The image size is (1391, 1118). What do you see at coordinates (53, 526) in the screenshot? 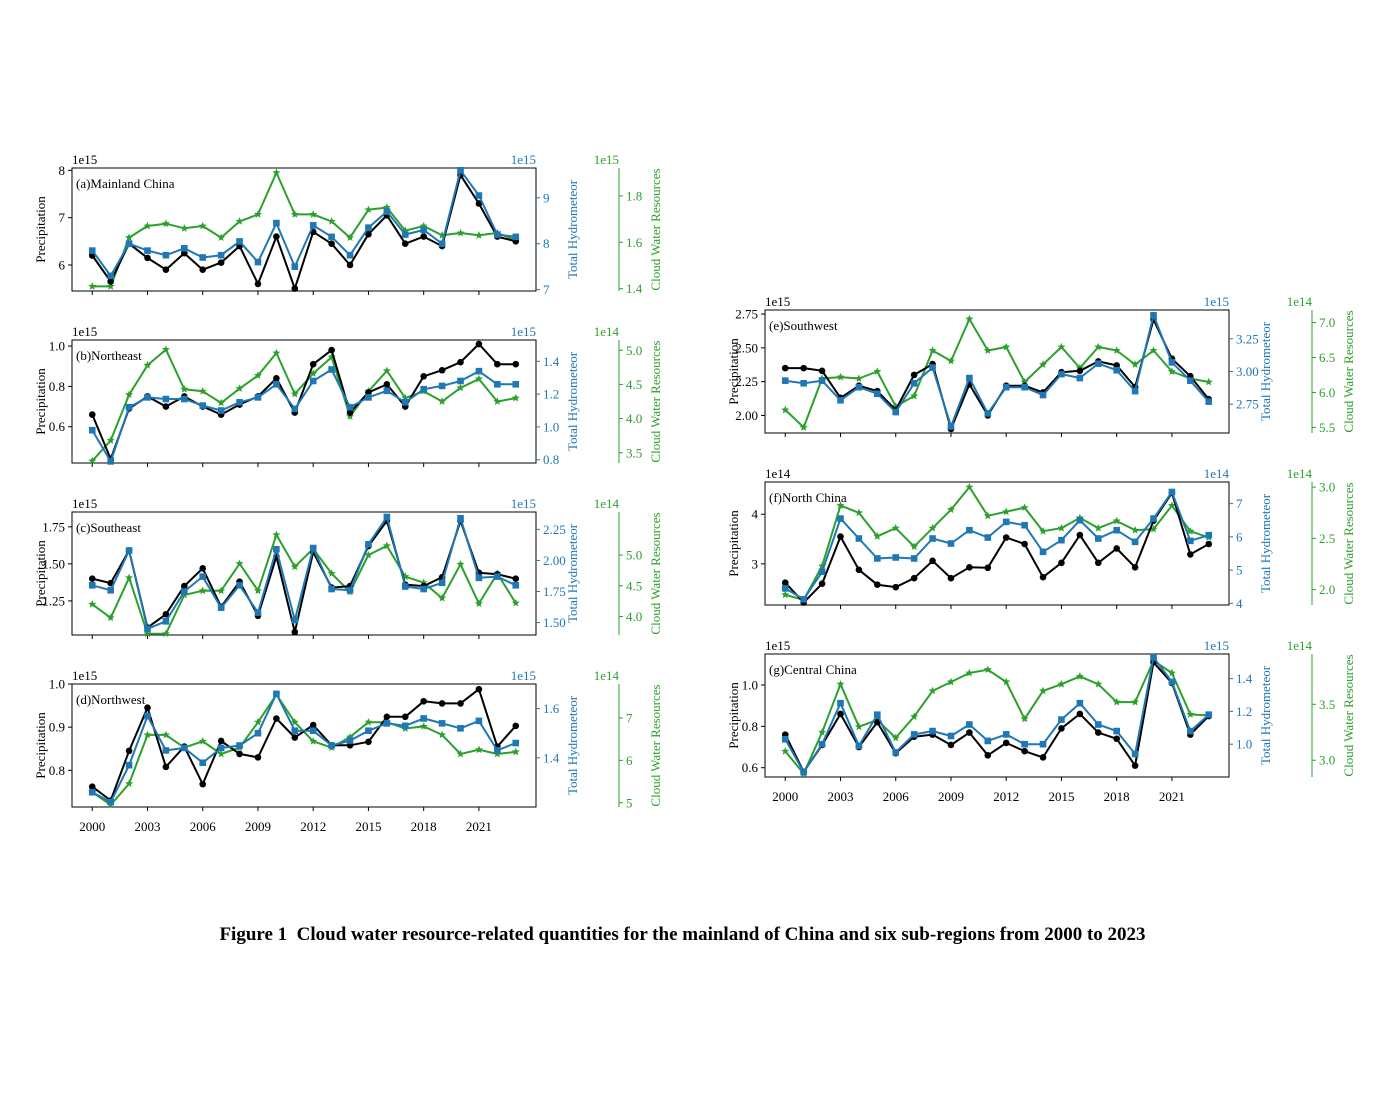
I see `y-tick-label: 1.75` at bounding box center [53, 526].